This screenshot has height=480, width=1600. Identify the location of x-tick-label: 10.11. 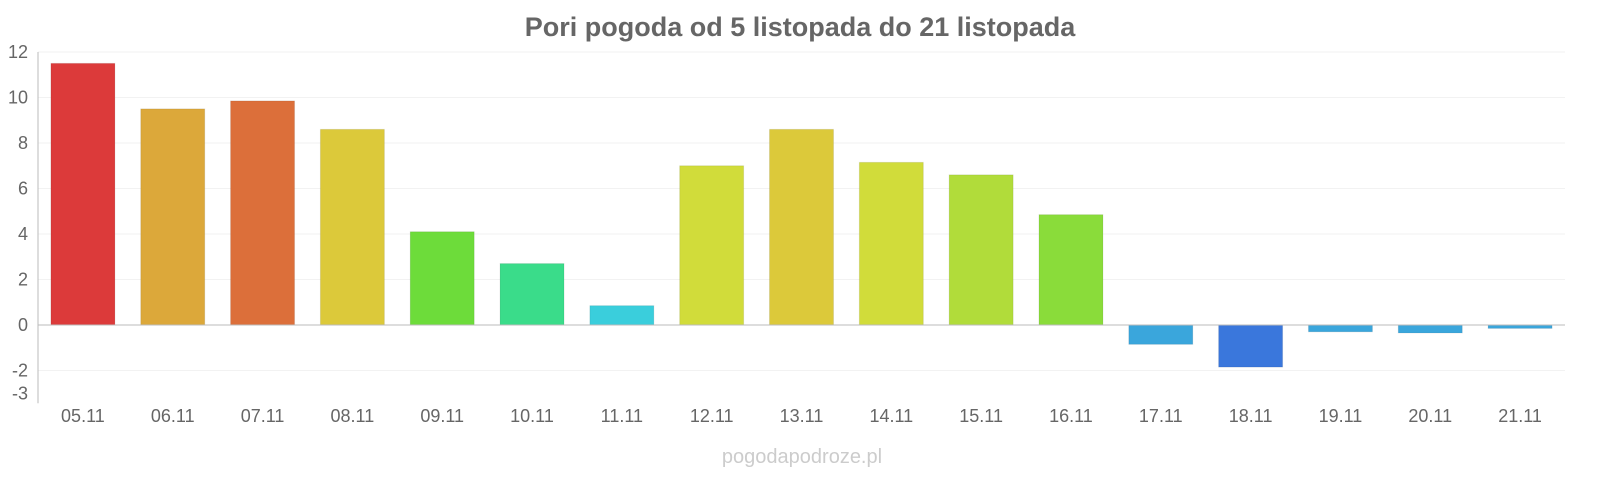
(532, 416).